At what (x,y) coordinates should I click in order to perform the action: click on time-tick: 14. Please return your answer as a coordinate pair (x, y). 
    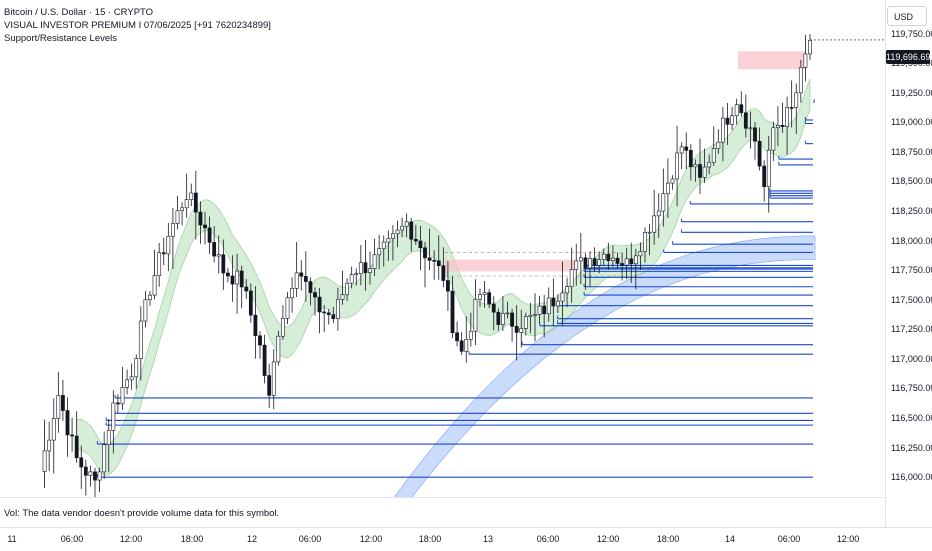
    Looking at the image, I should click on (730, 539).